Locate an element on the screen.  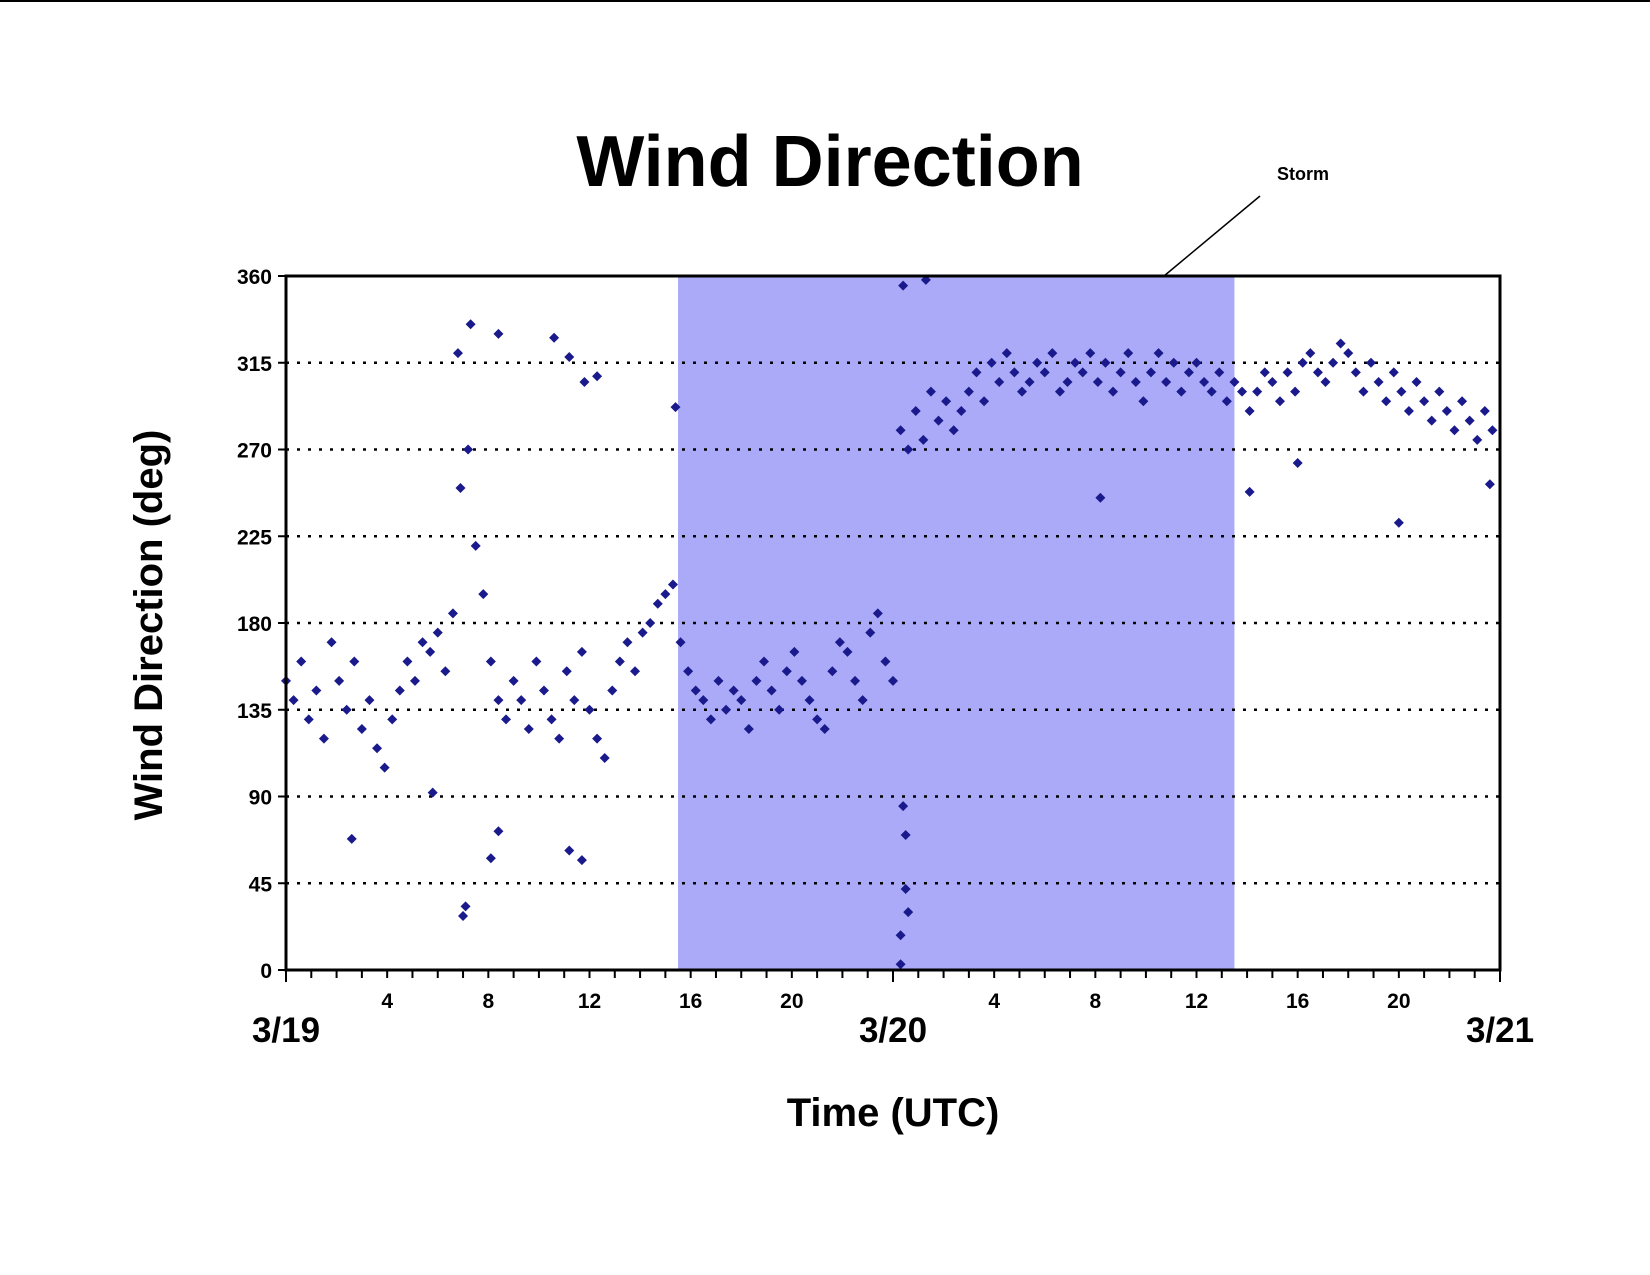
y-axis-title: Wind Direction (deg) is located at coordinates (149, 625).